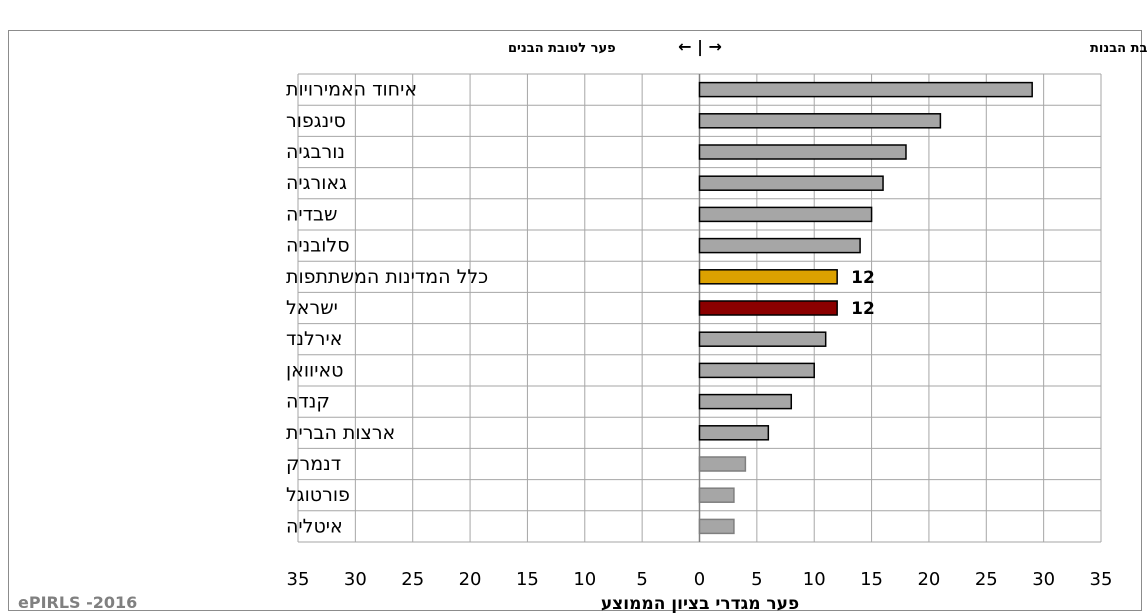 The image size is (1148, 616). What do you see at coordinates (700, 604) in the screenshot?
I see `x-axis-title: פער מגדרי בציון הממוצע` at bounding box center [700, 604].